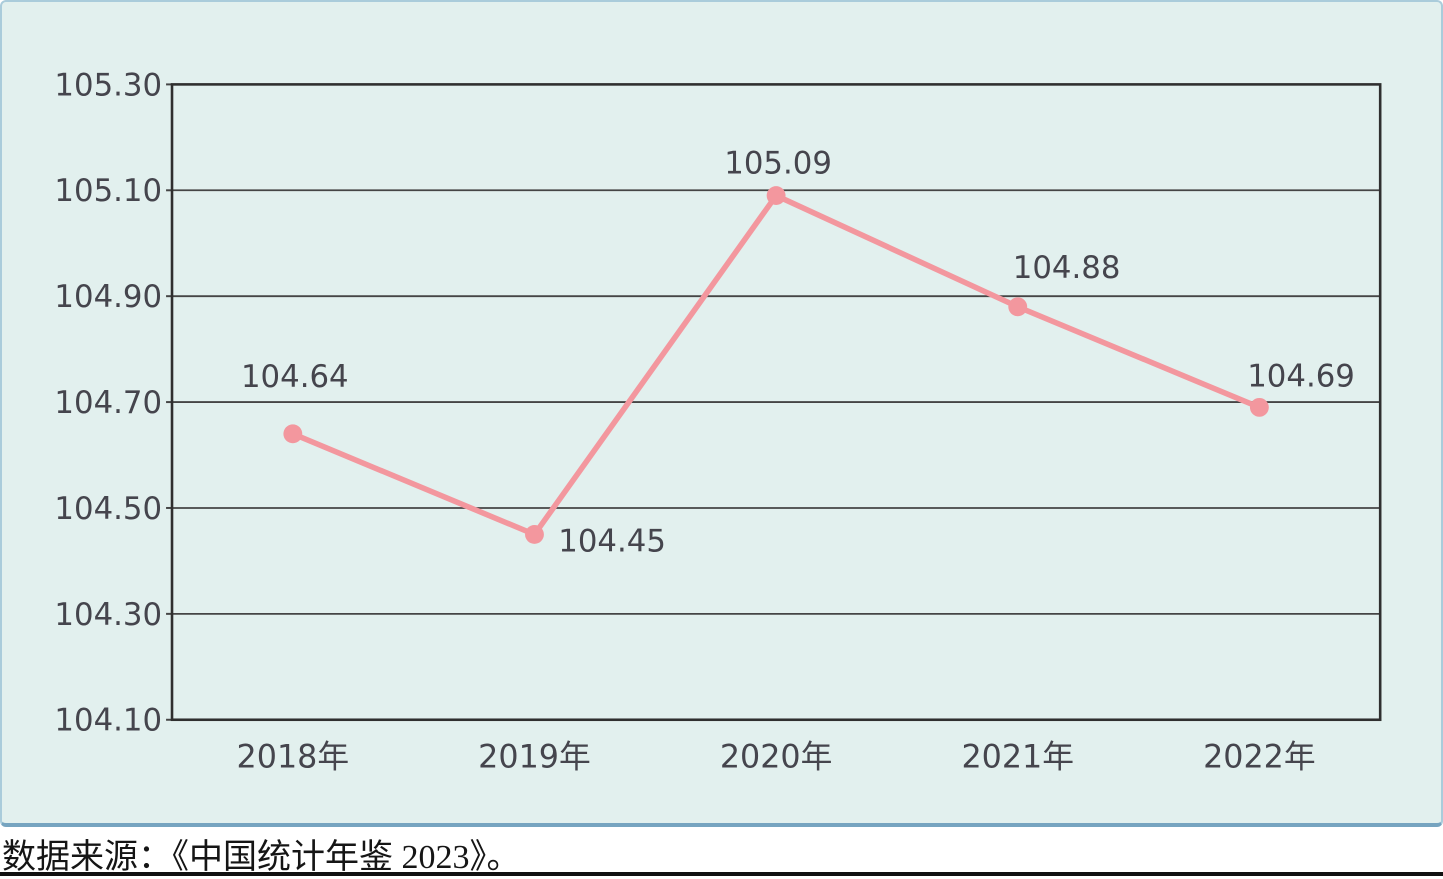  I want to click on data-point-label: 104.45, so click(612, 541).